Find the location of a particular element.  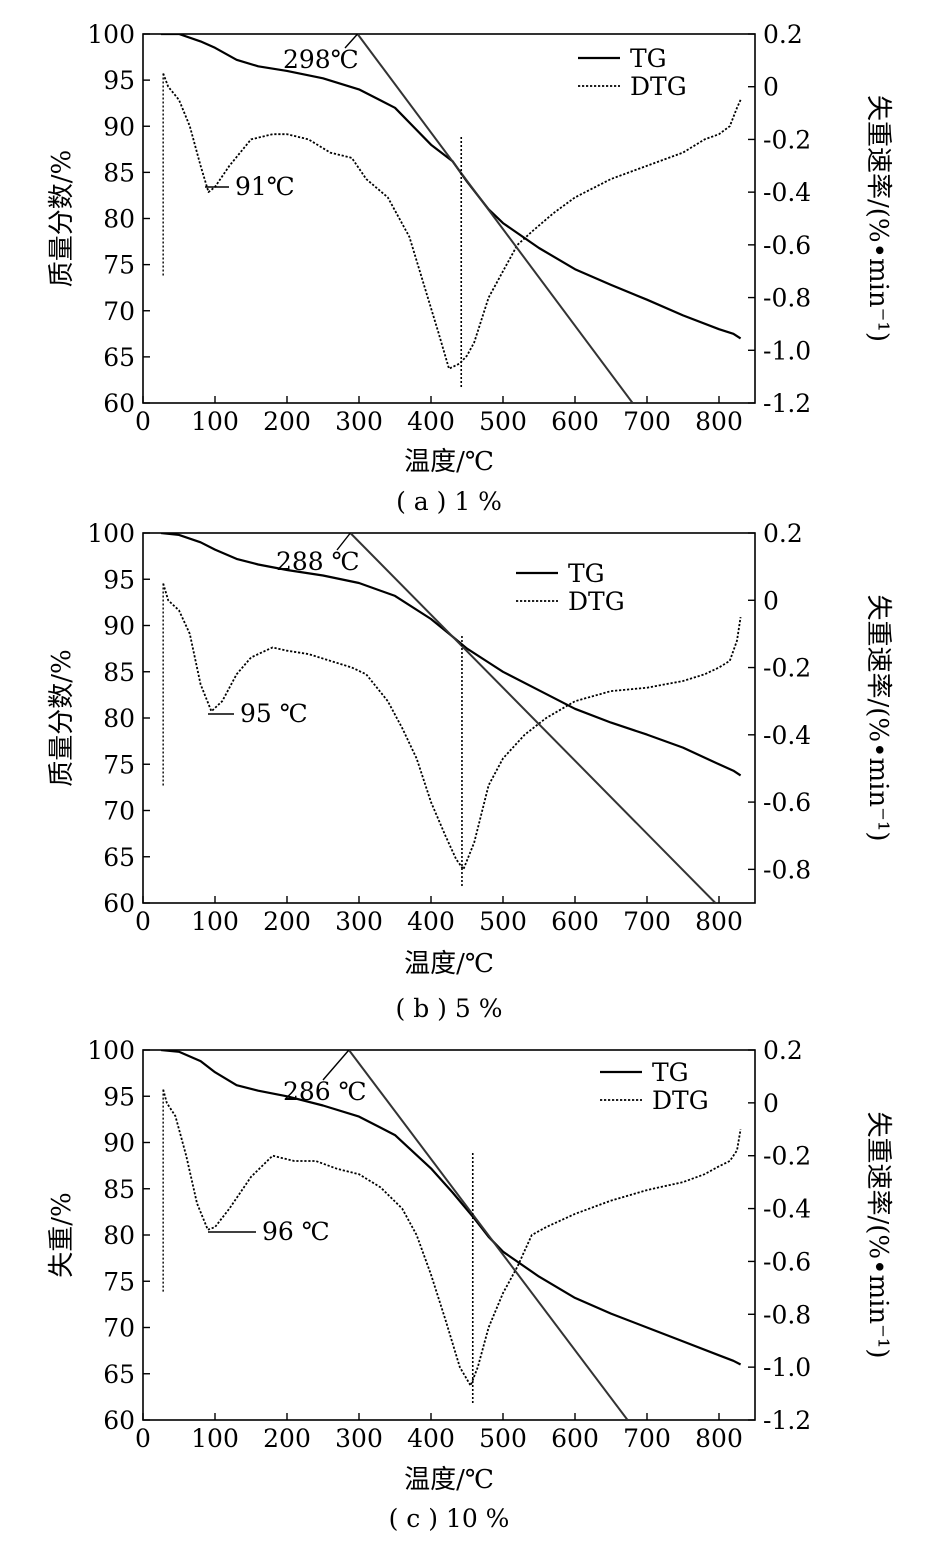

peak-annotation: 95 ℃ is located at coordinates (274, 713).